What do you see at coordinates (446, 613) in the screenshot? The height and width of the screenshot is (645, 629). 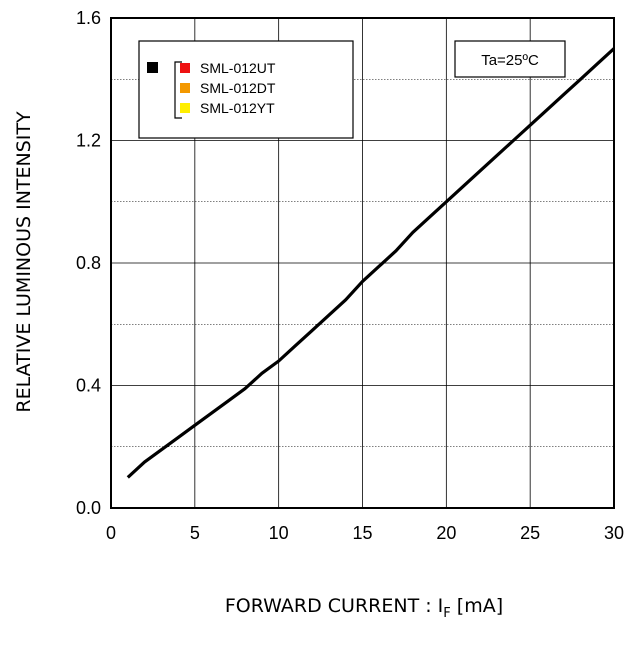 I see `x-axis-title-subscript: F` at bounding box center [446, 613].